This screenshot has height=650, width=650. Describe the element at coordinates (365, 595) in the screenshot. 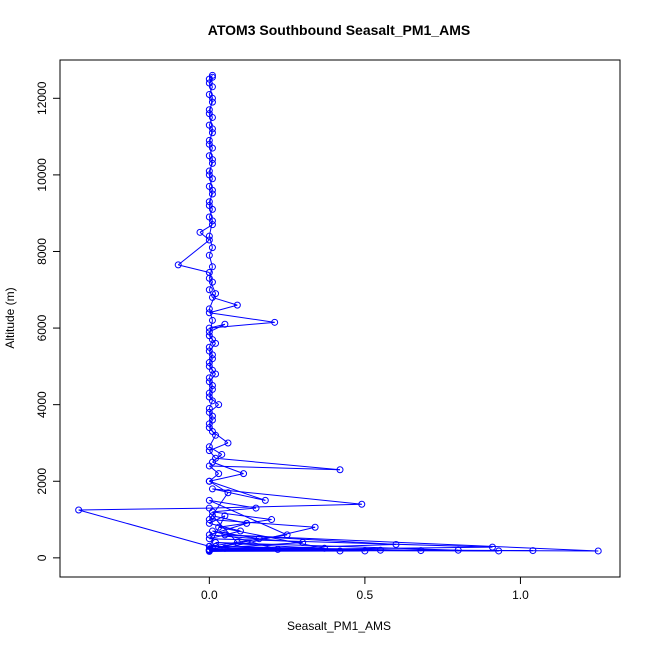

I see `x-tick-label: 0.5` at that location.